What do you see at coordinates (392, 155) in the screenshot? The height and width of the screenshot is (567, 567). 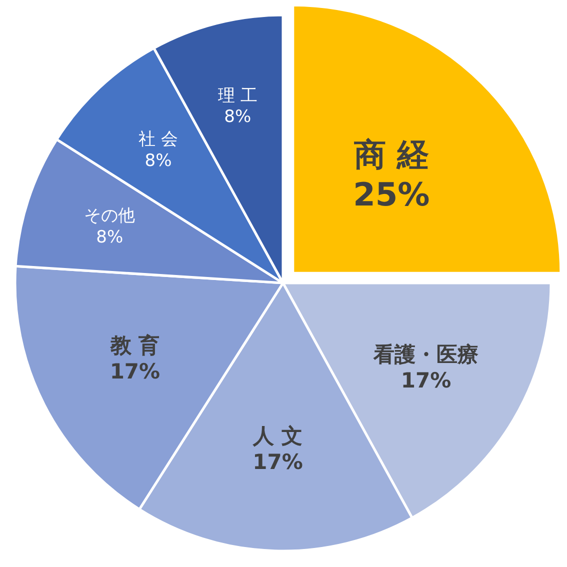 I see `slice-label: 商 経` at bounding box center [392, 155].